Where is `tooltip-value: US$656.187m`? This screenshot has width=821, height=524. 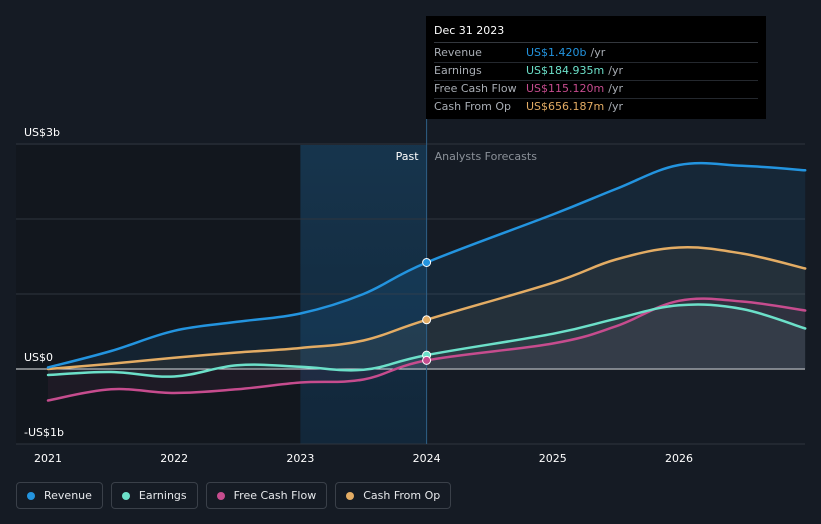
tooltip-value: US$656.187m is located at coordinates (565, 106).